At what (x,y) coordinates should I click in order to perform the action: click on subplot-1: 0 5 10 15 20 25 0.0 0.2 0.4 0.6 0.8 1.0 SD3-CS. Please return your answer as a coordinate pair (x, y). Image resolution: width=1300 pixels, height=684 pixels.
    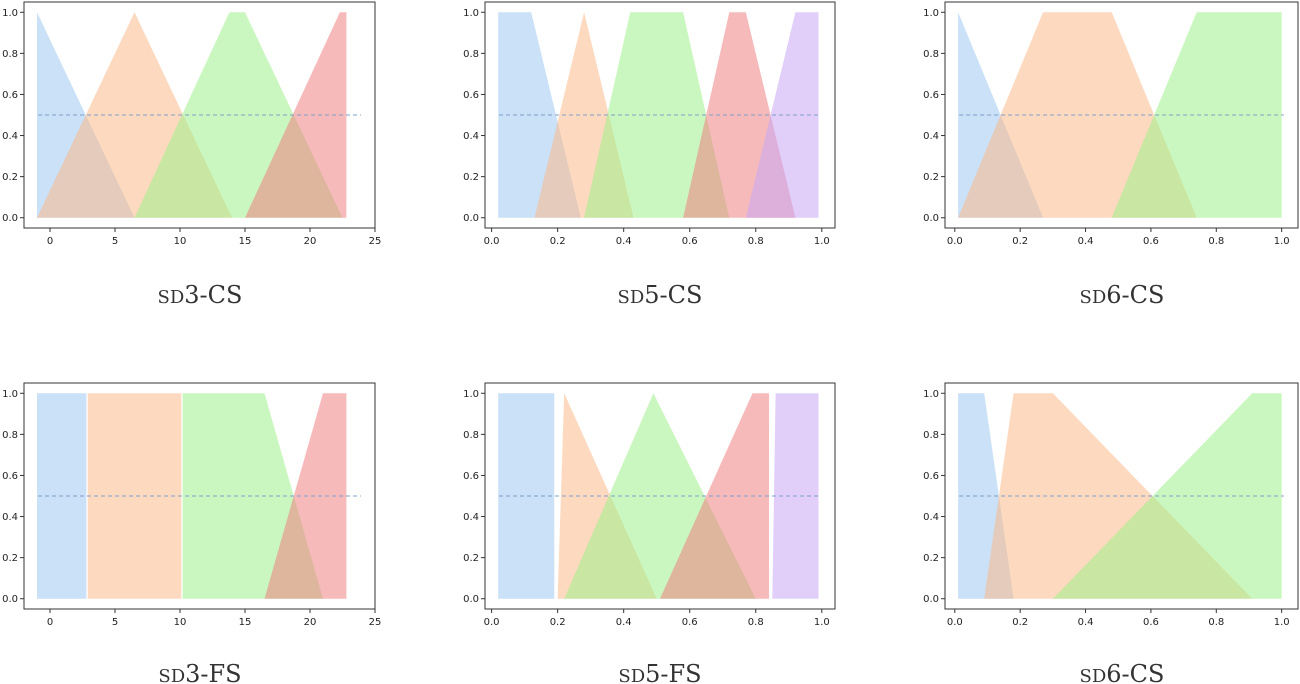
    Looking at the image, I should click on (192, 155).